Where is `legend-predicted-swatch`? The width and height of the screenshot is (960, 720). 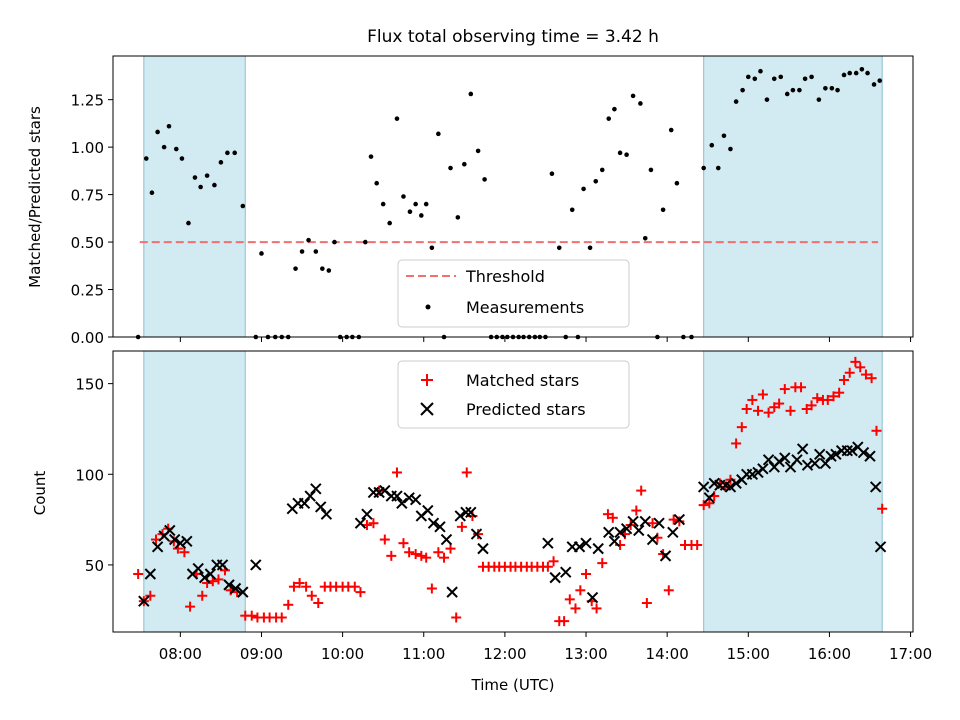 legend-predicted-swatch is located at coordinates (427, 409).